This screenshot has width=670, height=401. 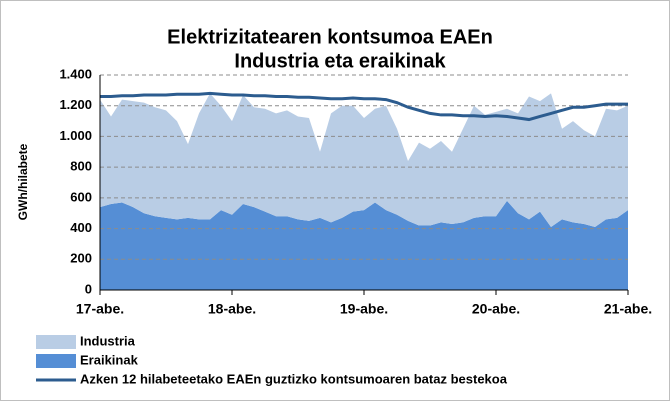 What do you see at coordinates (340, 61) in the screenshot?
I see `chart-title: Industria eta eraikinak` at bounding box center [340, 61].